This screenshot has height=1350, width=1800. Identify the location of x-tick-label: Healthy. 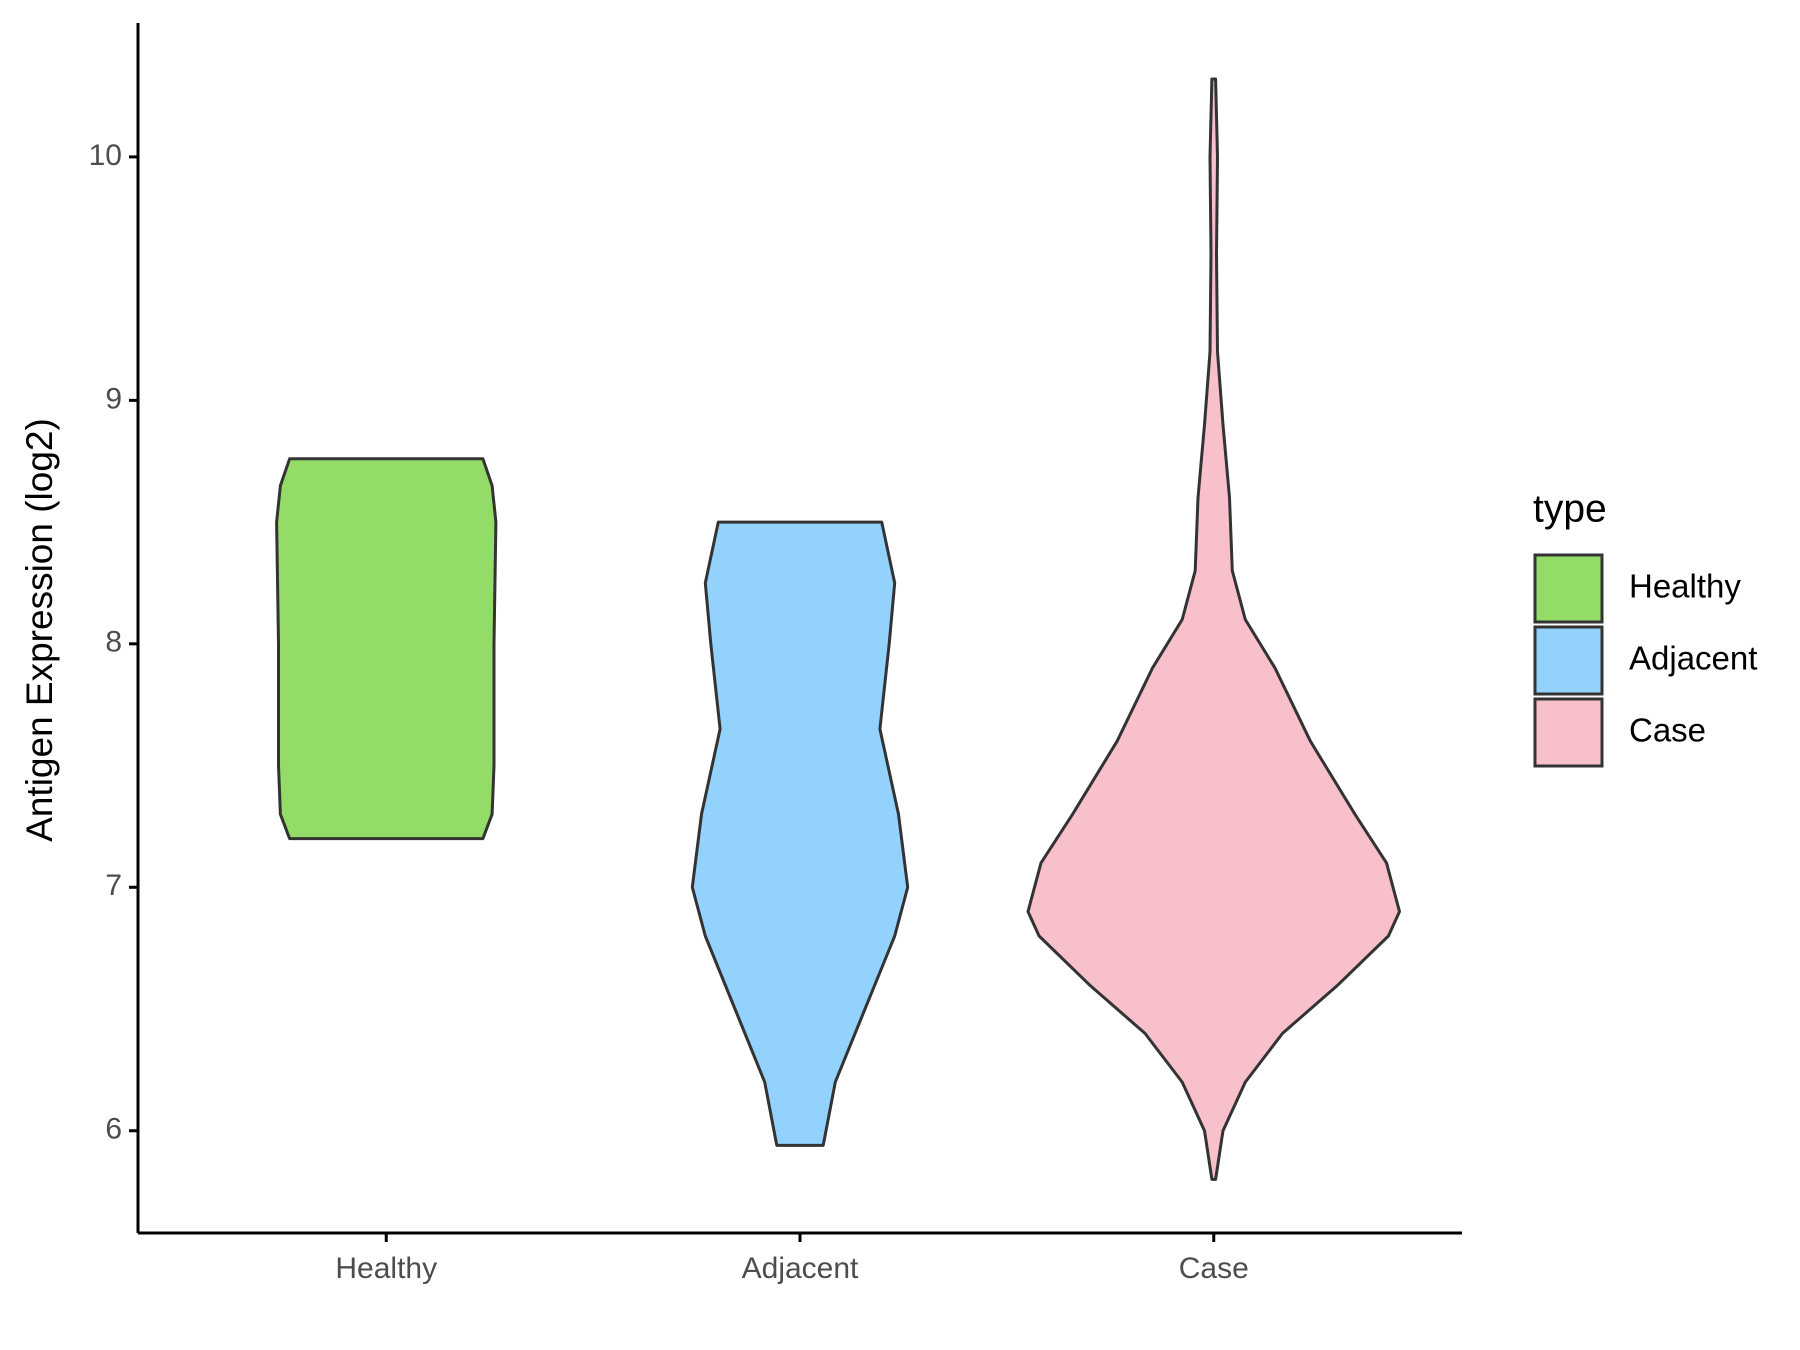
(386, 1268).